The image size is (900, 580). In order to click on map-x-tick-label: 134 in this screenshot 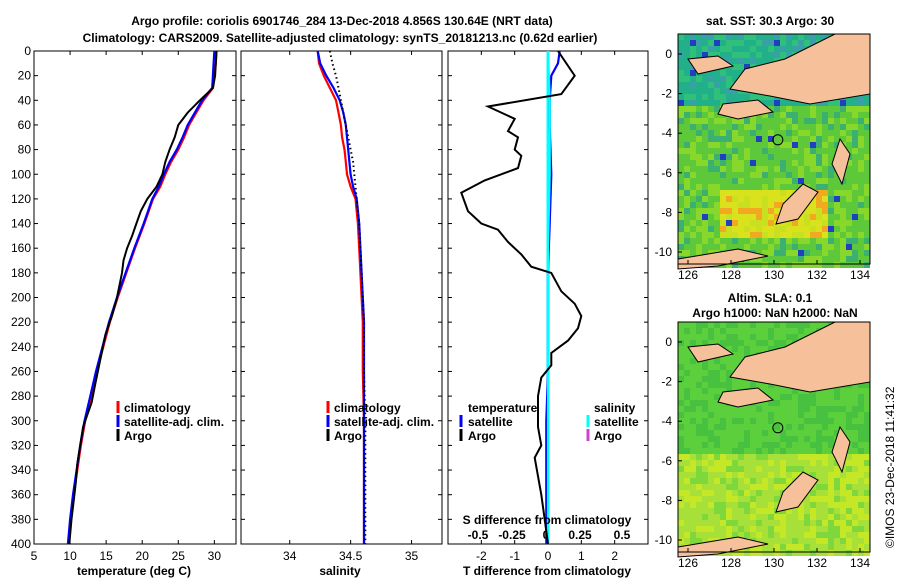, I will do `click(860, 563)`.